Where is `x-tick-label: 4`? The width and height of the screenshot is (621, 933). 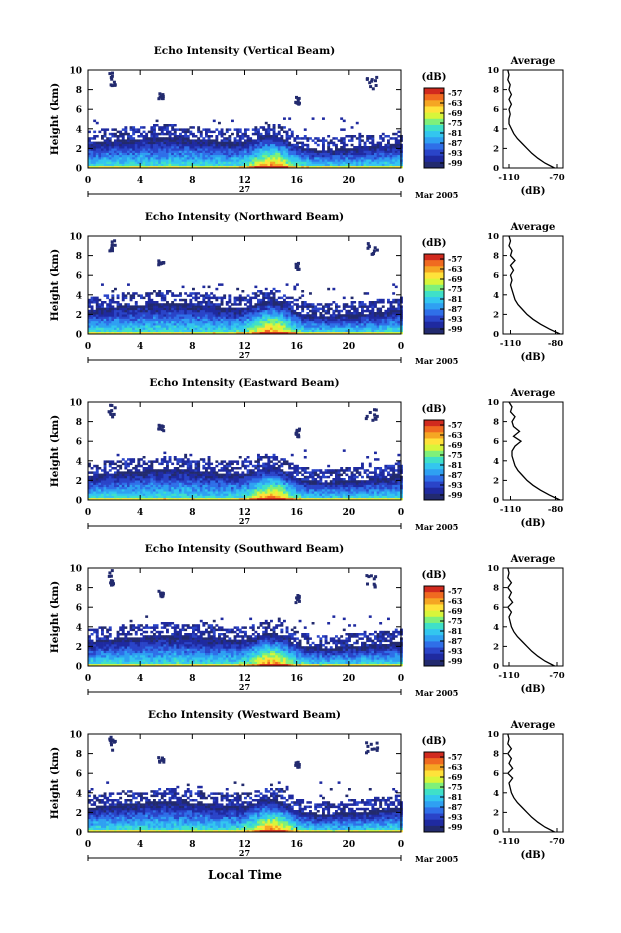
x-tick-label: 4 is located at coordinates (140, 347).